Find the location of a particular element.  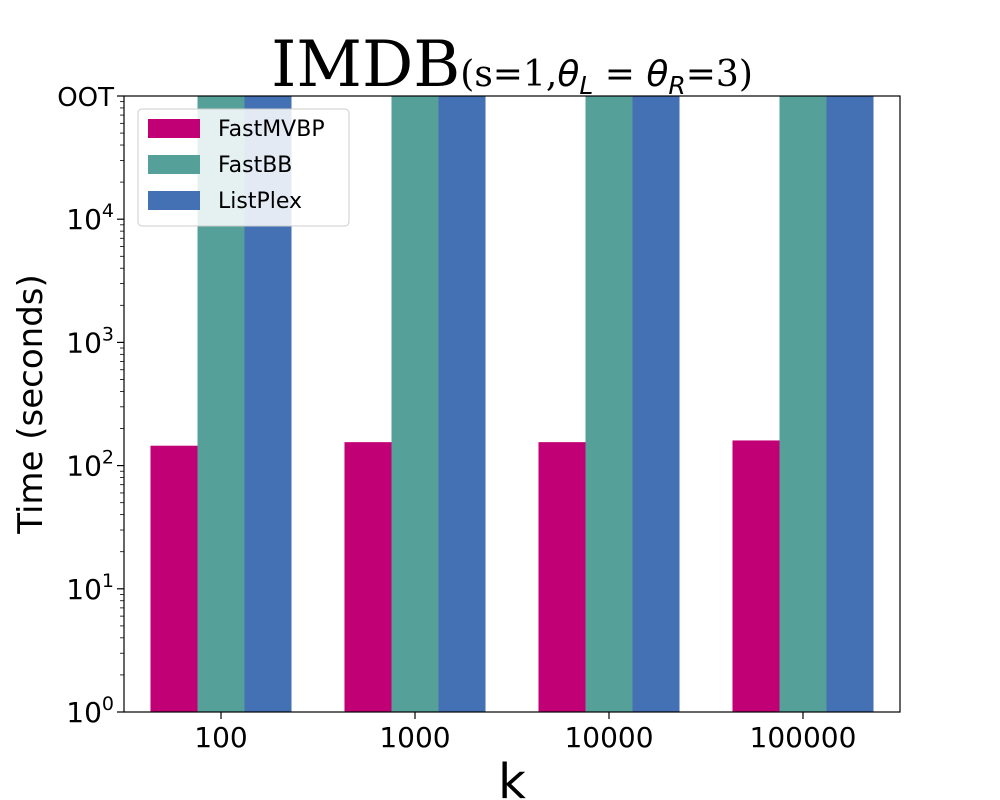

x-axis-ticks: 100 1000 10000 100000 is located at coordinates (525, 733).